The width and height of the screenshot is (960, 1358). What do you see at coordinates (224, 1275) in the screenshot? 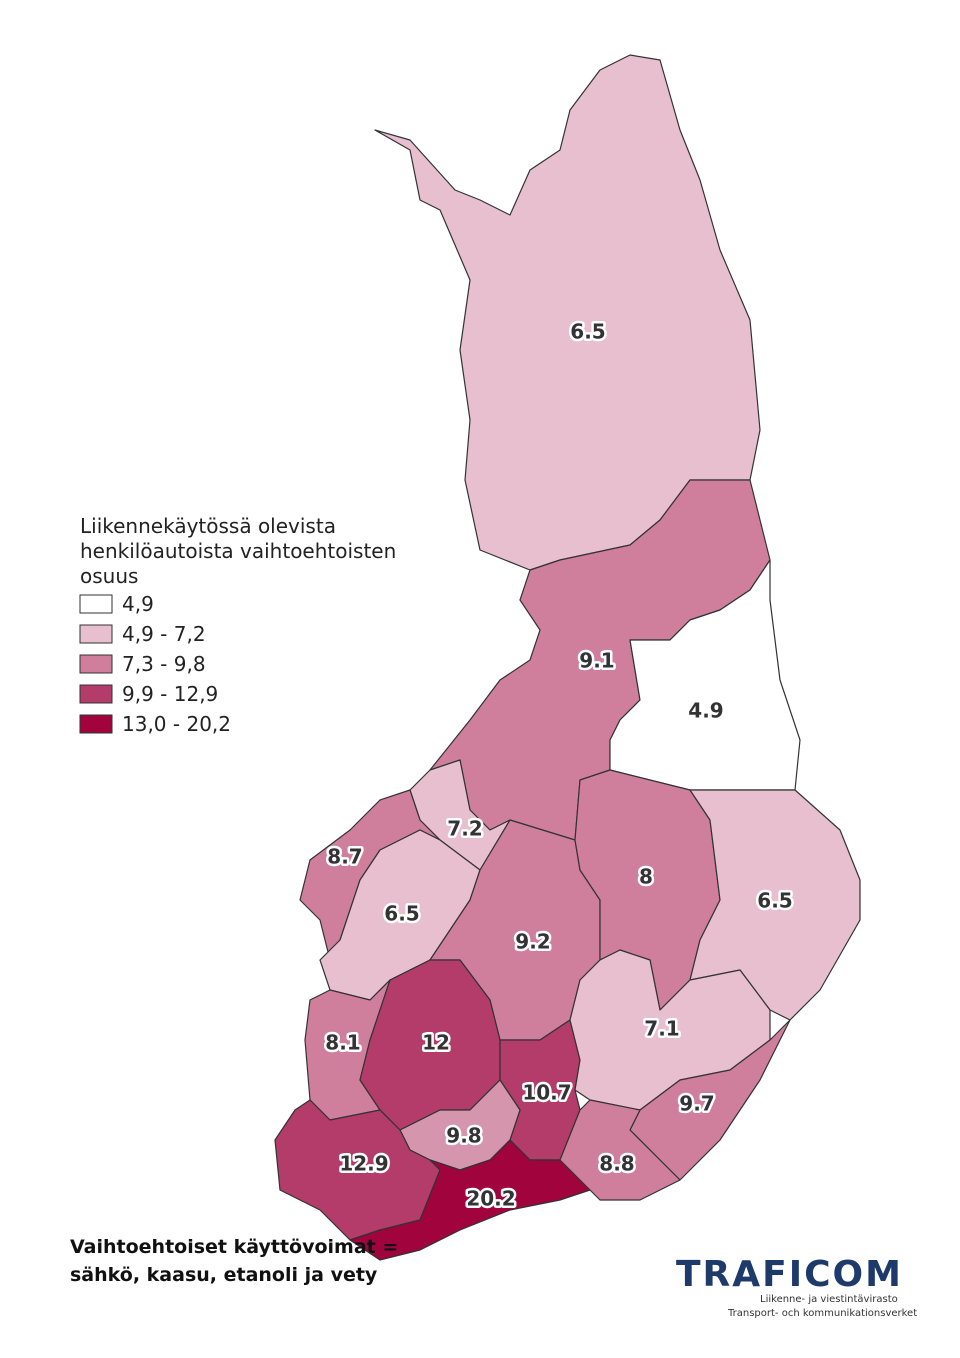
I see `footnote: sähkö, kaasu, etanoli ja vety` at bounding box center [224, 1275].